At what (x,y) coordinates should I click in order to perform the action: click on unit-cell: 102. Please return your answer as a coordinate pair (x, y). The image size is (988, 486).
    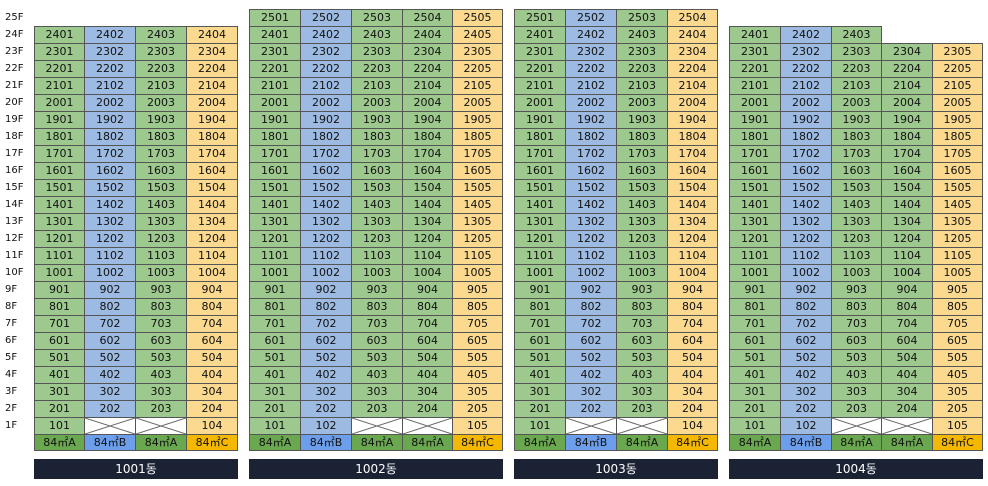
    Looking at the image, I should click on (326, 426).